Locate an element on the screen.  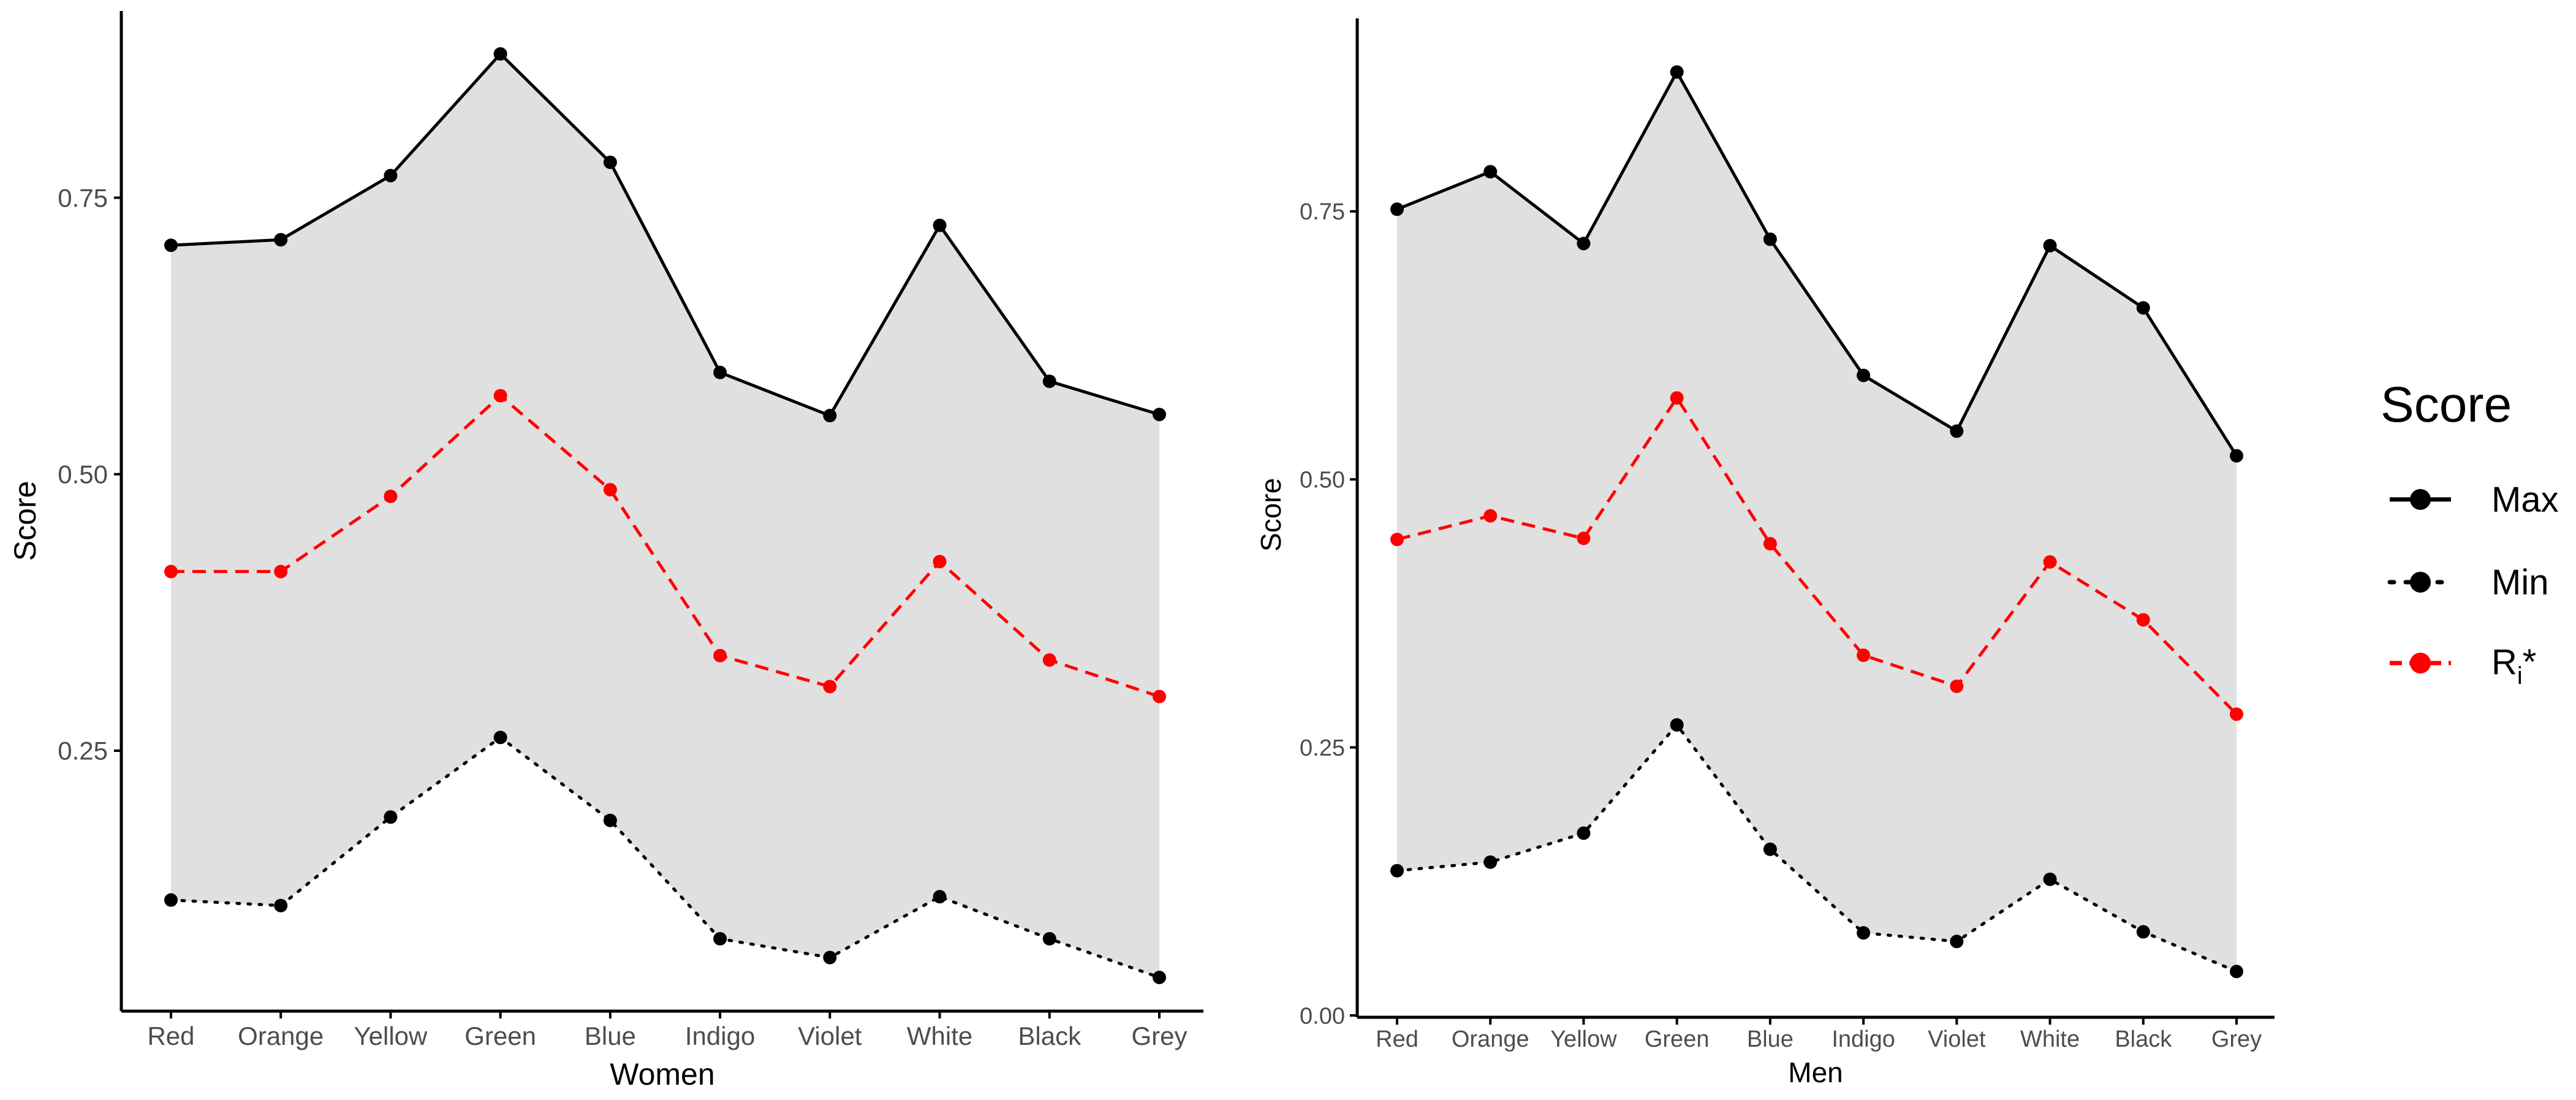
women-y-tick-label: 0.75 is located at coordinates (83, 197).